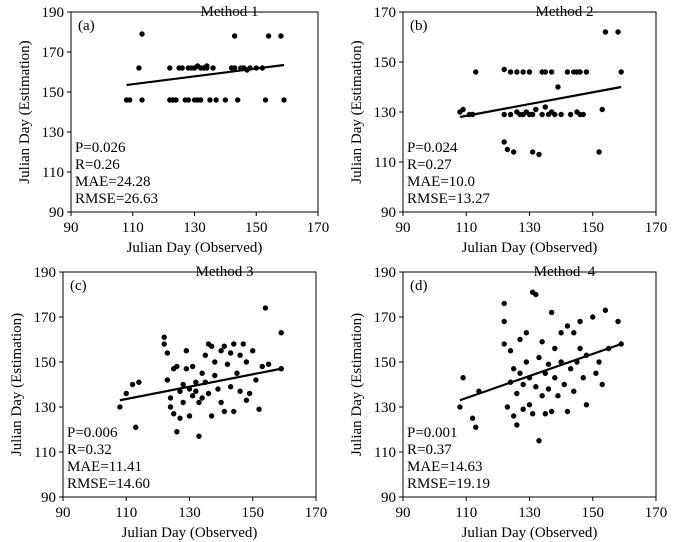 The width and height of the screenshot is (700, 542). What do you see at coordinates (445, 467) in the screenshot?
I see `stat-line: MAE=14.63` at bounding box center [445, 467].